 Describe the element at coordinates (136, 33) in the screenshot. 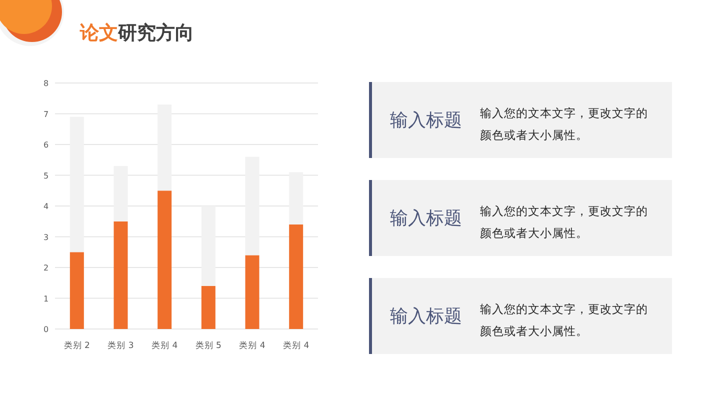

I see `chart-title: 论文研究方向` at that location.